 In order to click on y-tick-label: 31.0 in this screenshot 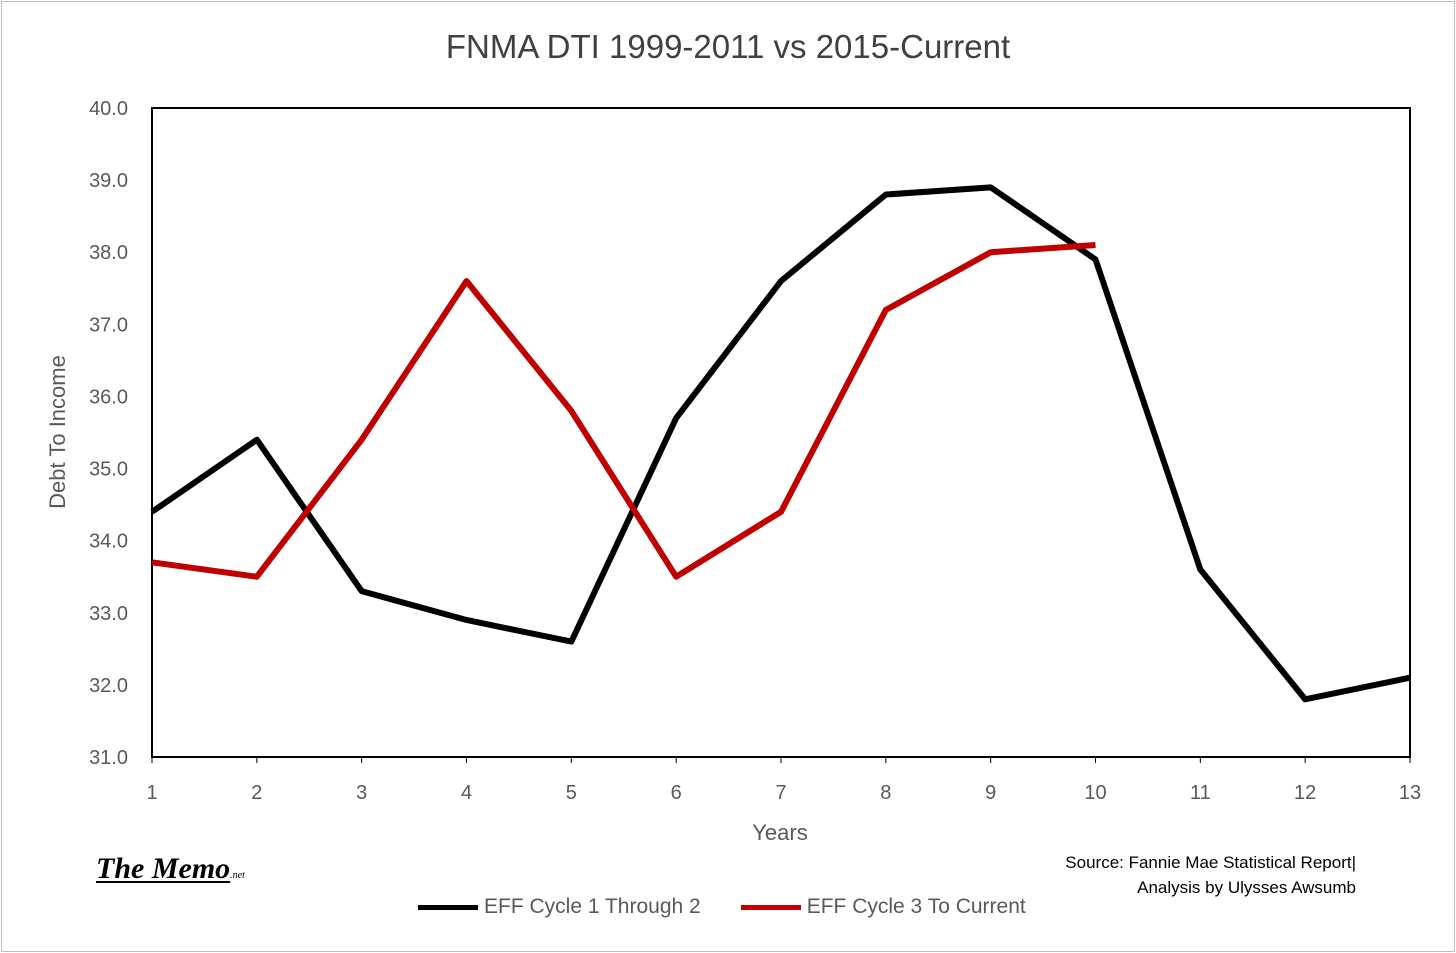, I will do `click(108, 758)`.